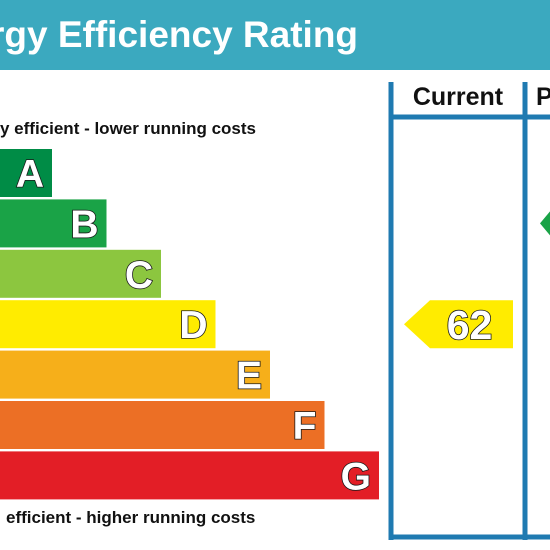 This screenshot has width=550, height=550. I want to click on current-column-header: Current, so click(458, 97).